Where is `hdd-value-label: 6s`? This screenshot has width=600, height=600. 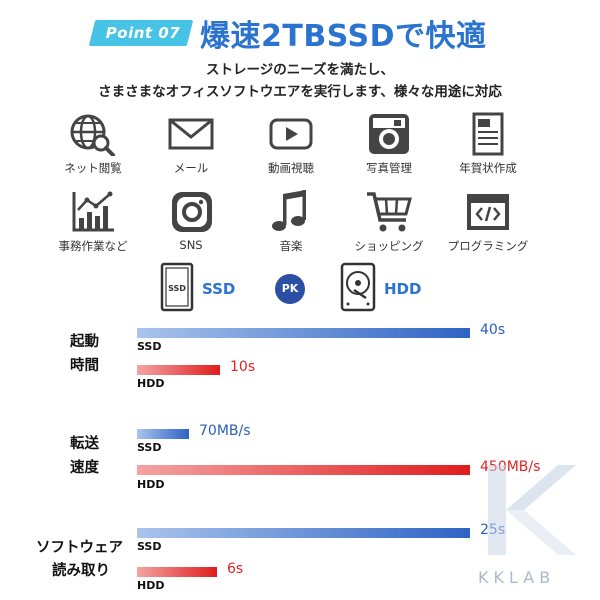
hdd-value-label: 6s is located at coordinates (235, 569).